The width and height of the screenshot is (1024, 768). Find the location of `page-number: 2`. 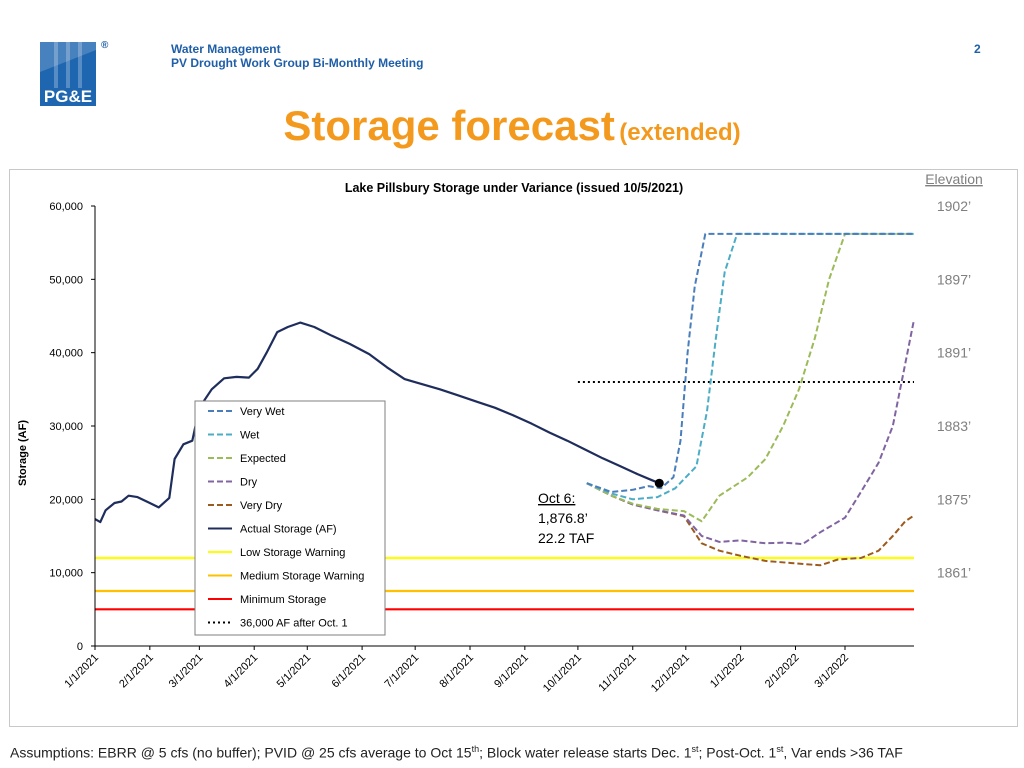

page-number: 2 is located at coordinates (977, 49).